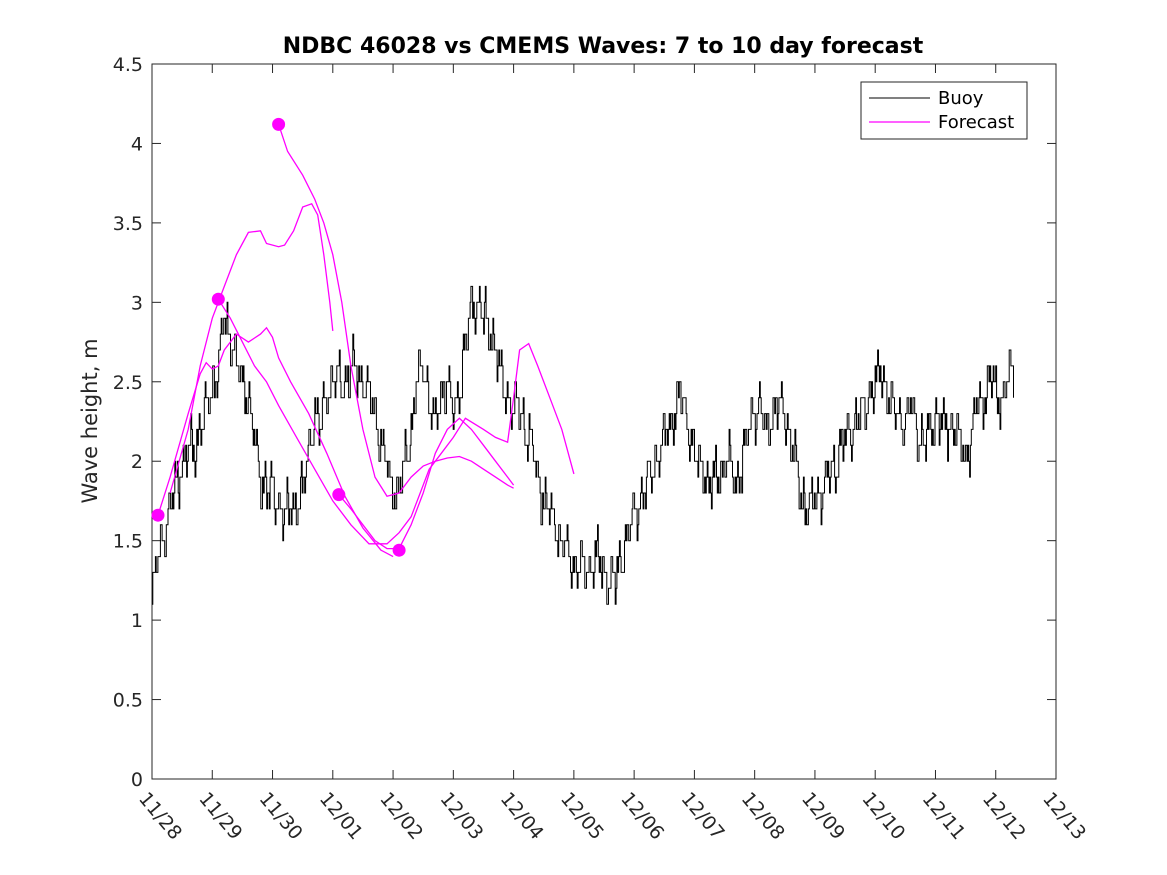 The width and height of the screenshot is (1167, 875). I want to click on y-tick-label: 3, so click(137, 303).